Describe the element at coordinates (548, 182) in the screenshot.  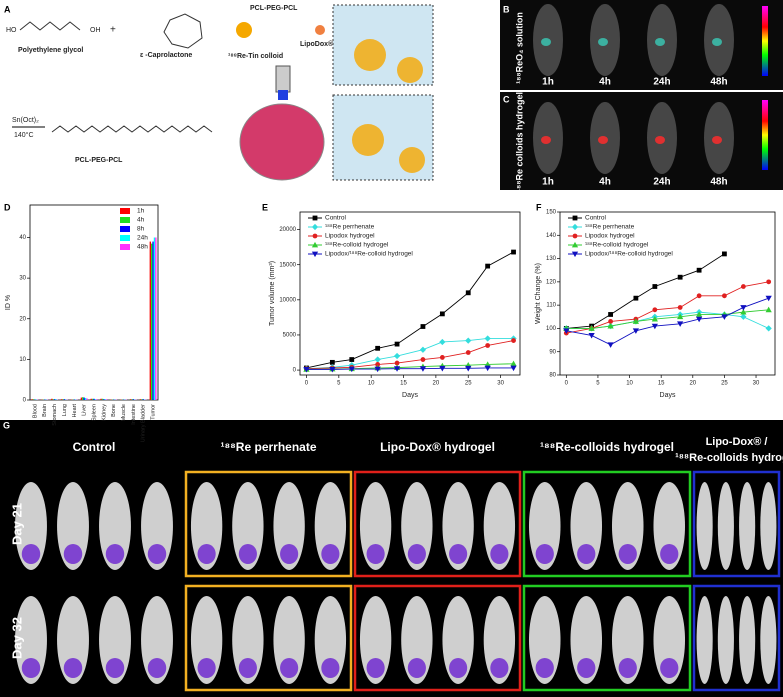
I see `time-label: 1h` at that location.